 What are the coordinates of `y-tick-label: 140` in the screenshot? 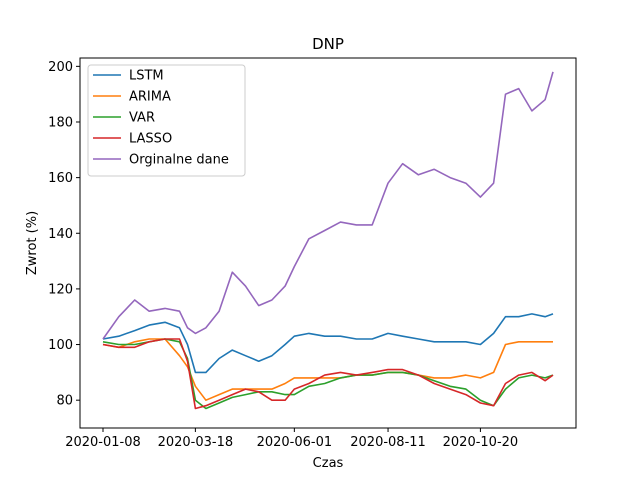 It's located at (60, 234).